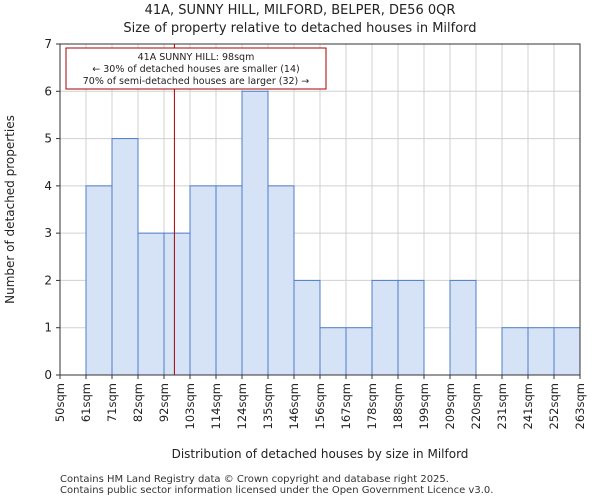 Image resolution: width=600 pixels, height=500 pixels. I want to click on x-tick-label: 178sqm, so click(372, 406).